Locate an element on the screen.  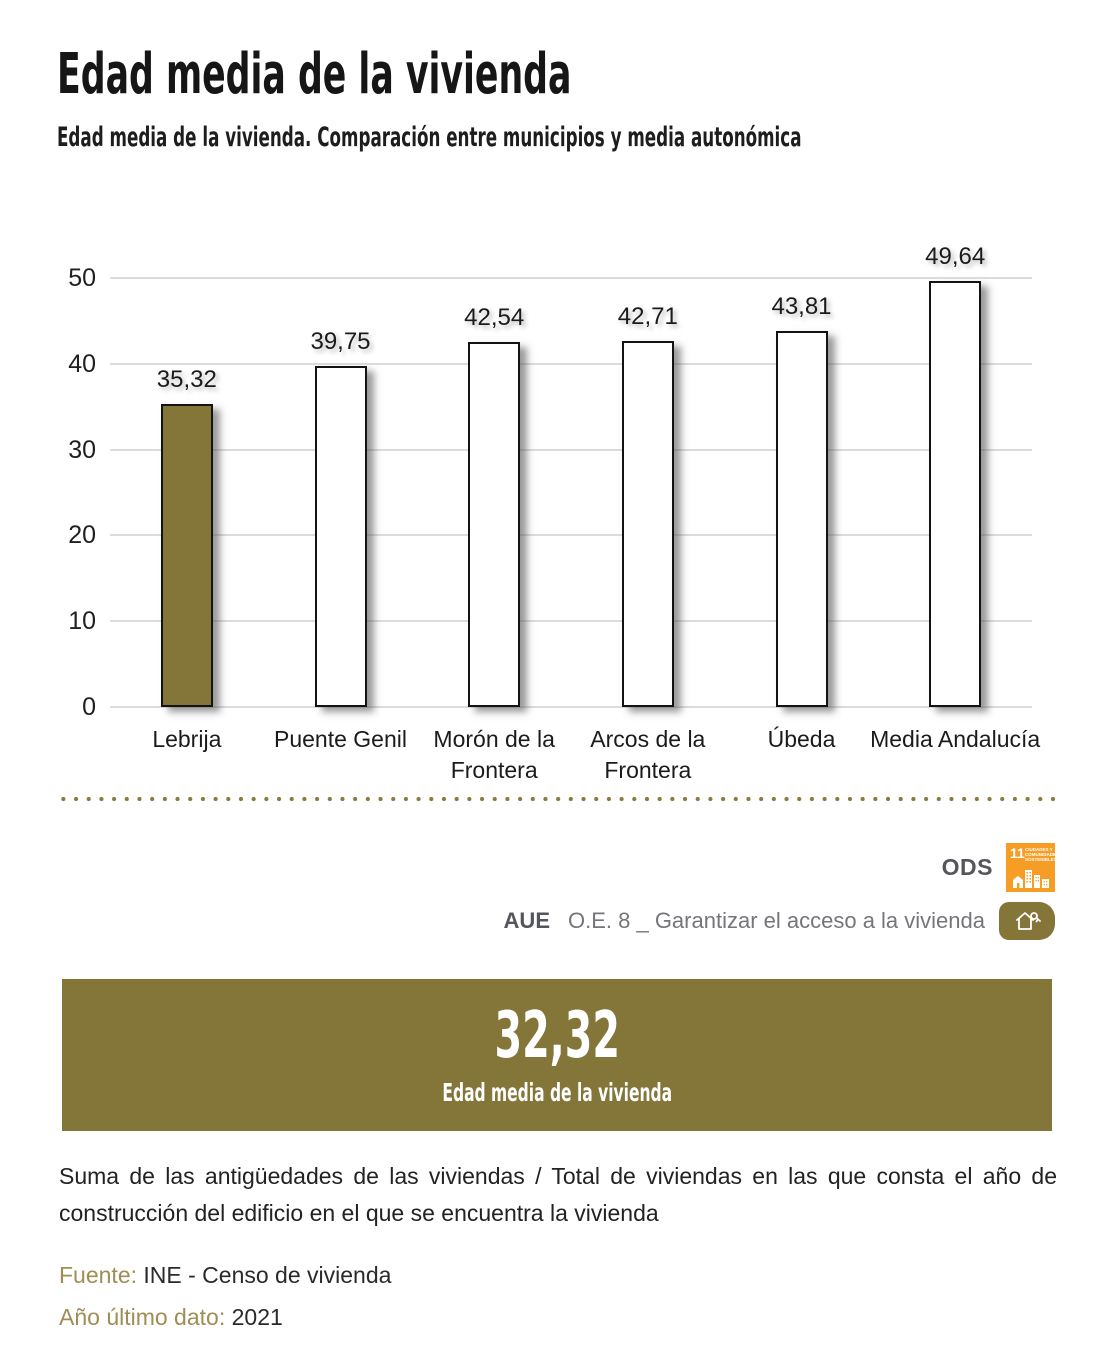
bar-moron-de-la-frontera is located at coordinates (494, 524).